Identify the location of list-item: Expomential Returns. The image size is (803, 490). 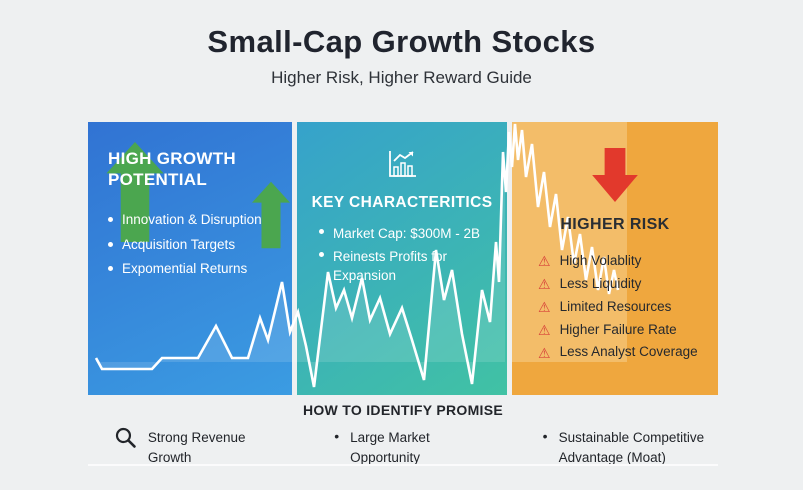
(185, 269).